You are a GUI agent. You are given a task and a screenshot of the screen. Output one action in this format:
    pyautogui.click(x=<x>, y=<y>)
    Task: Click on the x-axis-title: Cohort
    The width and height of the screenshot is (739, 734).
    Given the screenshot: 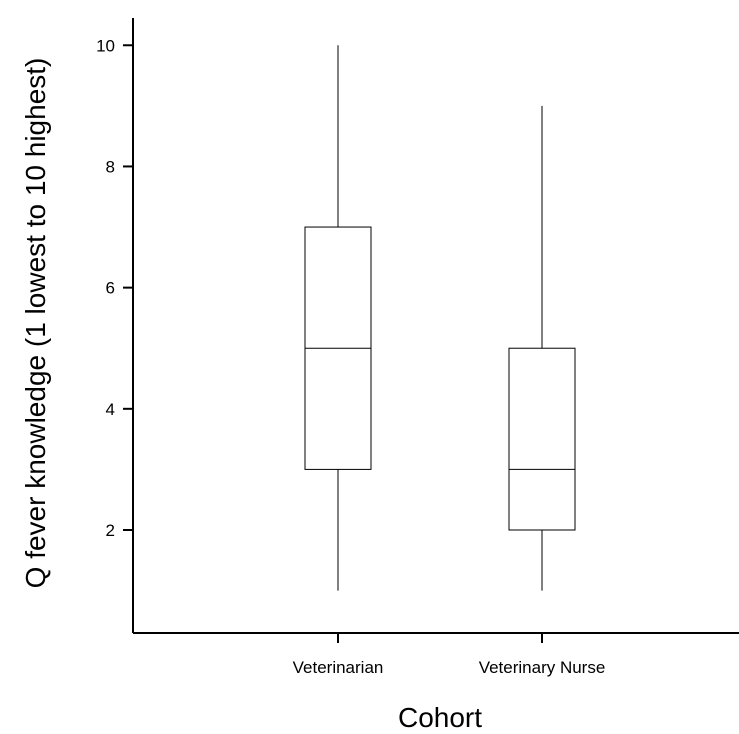 What is the action you would take?
    pyautogui.click(x=440, y=717)
    